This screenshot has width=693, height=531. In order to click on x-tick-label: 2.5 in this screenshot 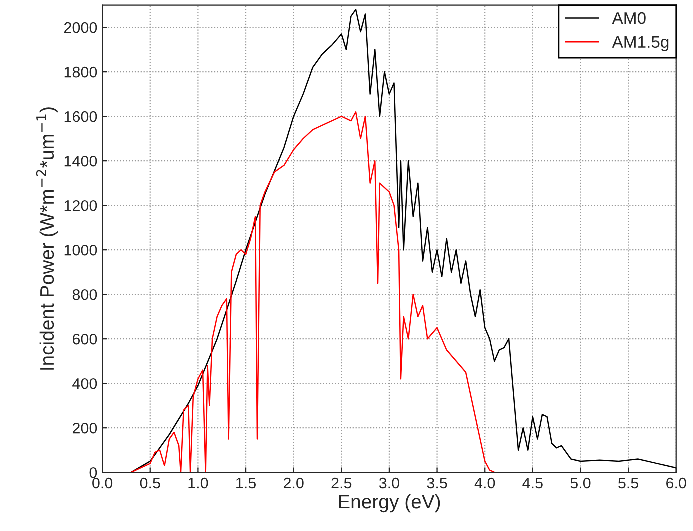, I will do `click(342, 483)`.